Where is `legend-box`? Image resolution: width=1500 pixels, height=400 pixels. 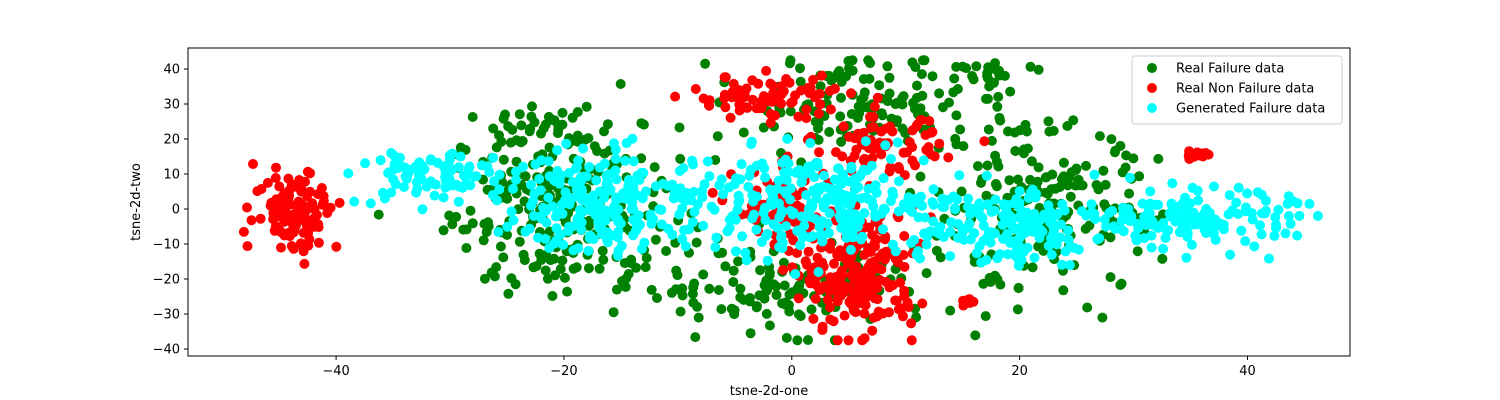 legend-box is located at coordinates (1237, 90).